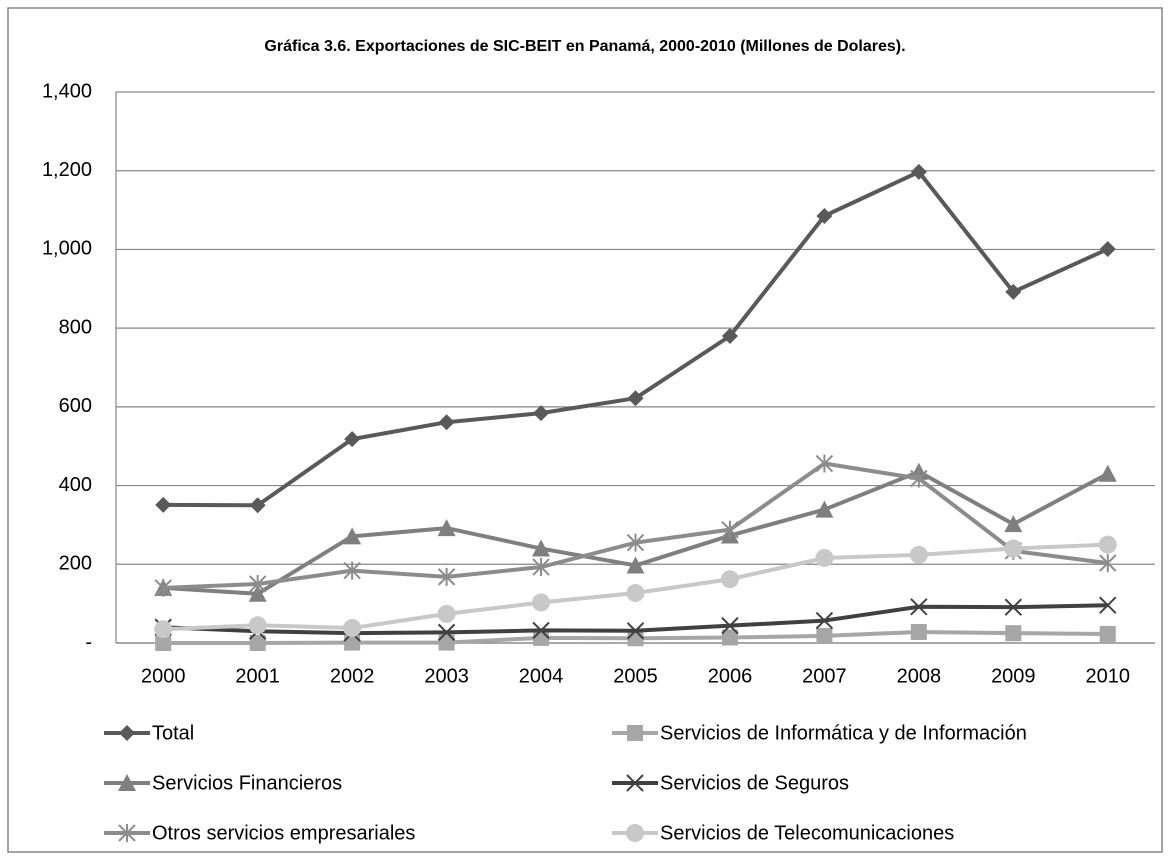 The width and height of the screenshot is (1170, 860). What do you see at coordinates (352, 676) in the screenshot?
I see `x-tick-label: 2002` at bounding box center [352, 676].